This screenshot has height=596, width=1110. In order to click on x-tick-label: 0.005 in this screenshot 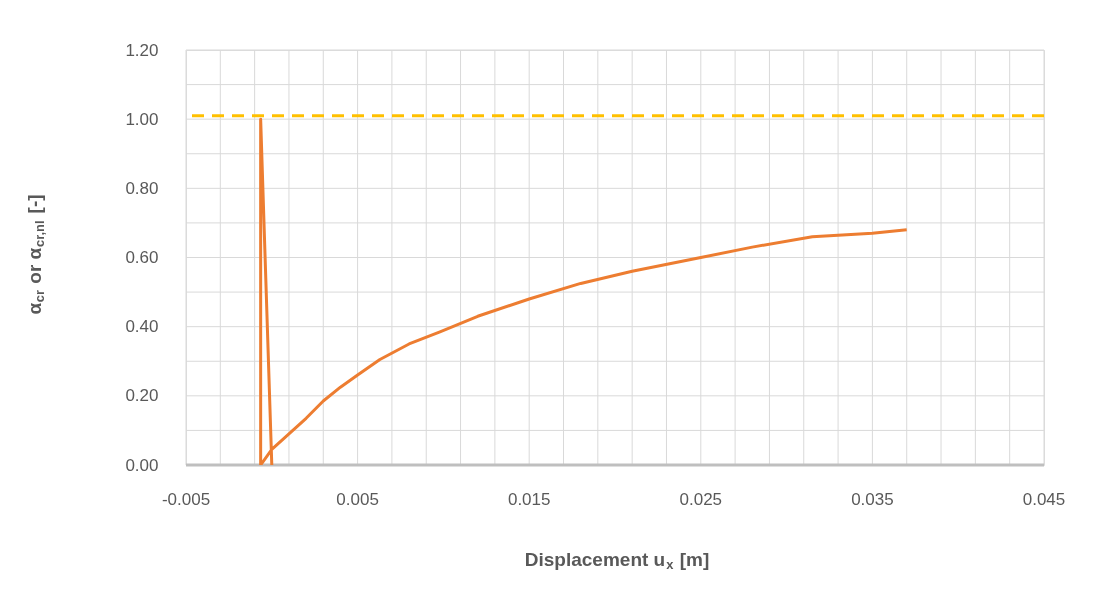, I will do `click(357, 499)`.